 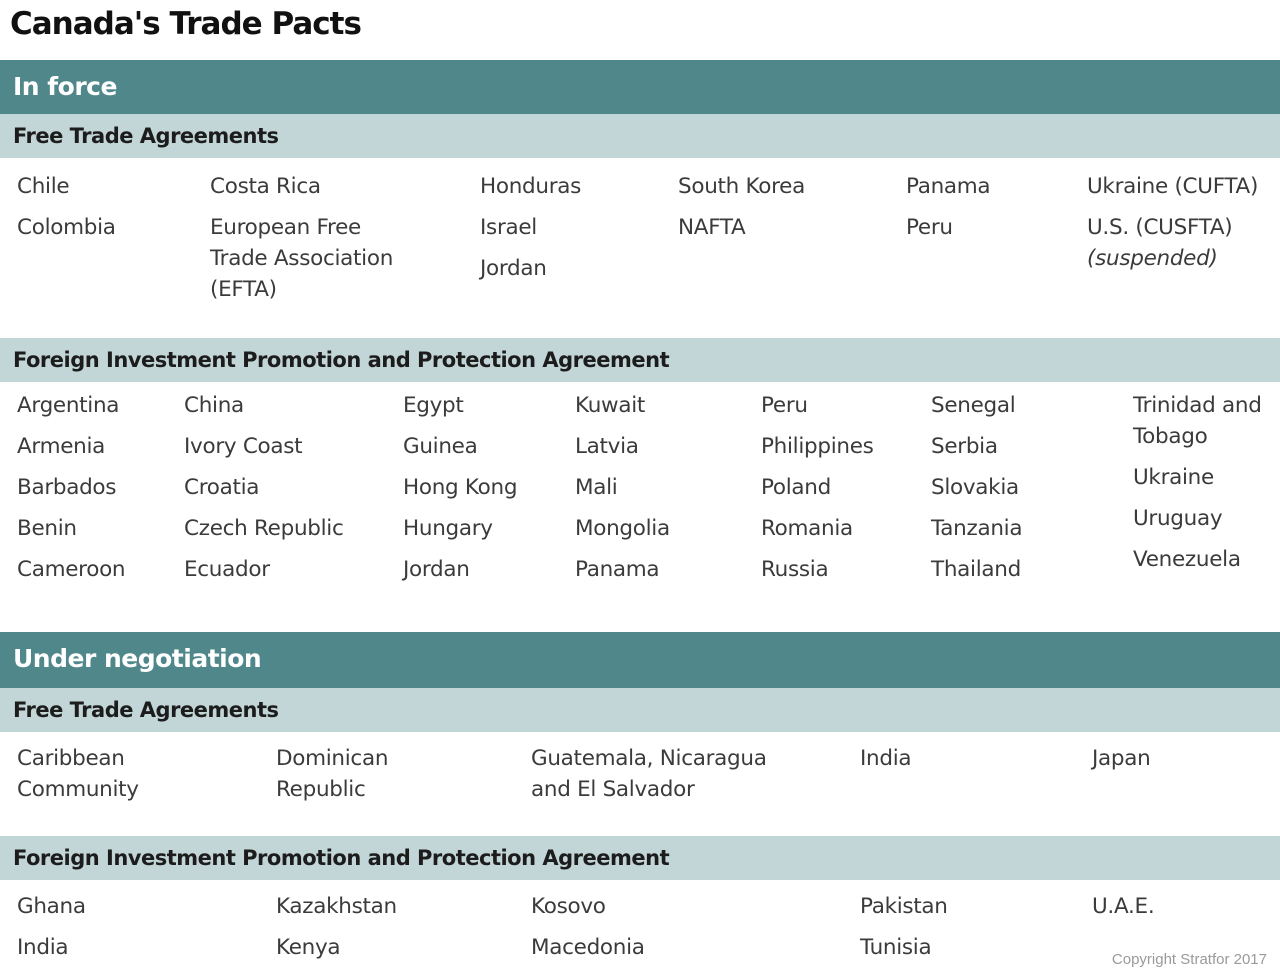 What do you see at coordinates (640, 136) in the screenshot?
I see `subsection-header-fta-in-force: Free Trade Agreements` at bounding box center [640, 136].